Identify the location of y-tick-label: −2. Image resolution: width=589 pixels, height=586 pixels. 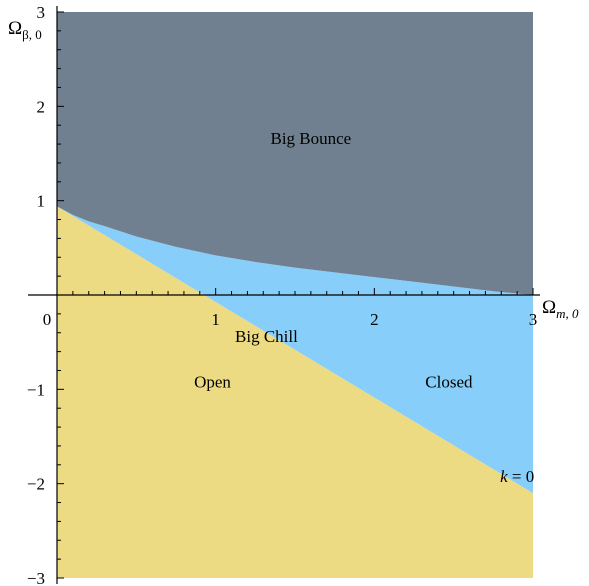
(36, 484).